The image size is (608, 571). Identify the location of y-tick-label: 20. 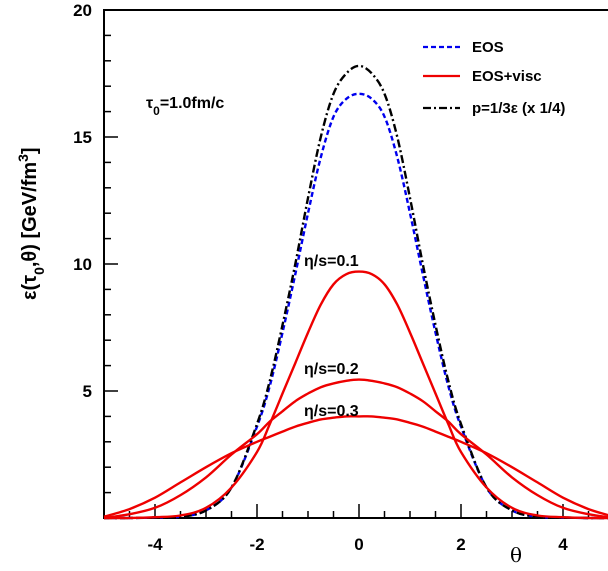
(82, 10).